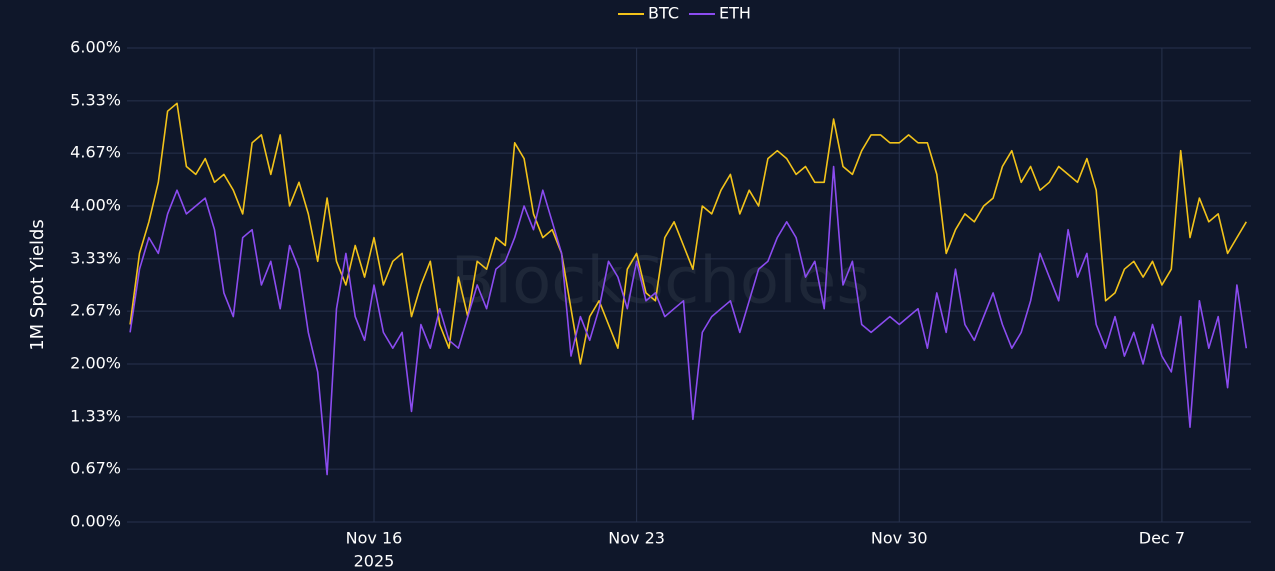  Describe the element at coordinates (659, 282) in the screenshot. I see `watermark: BlockScholes` at that location.